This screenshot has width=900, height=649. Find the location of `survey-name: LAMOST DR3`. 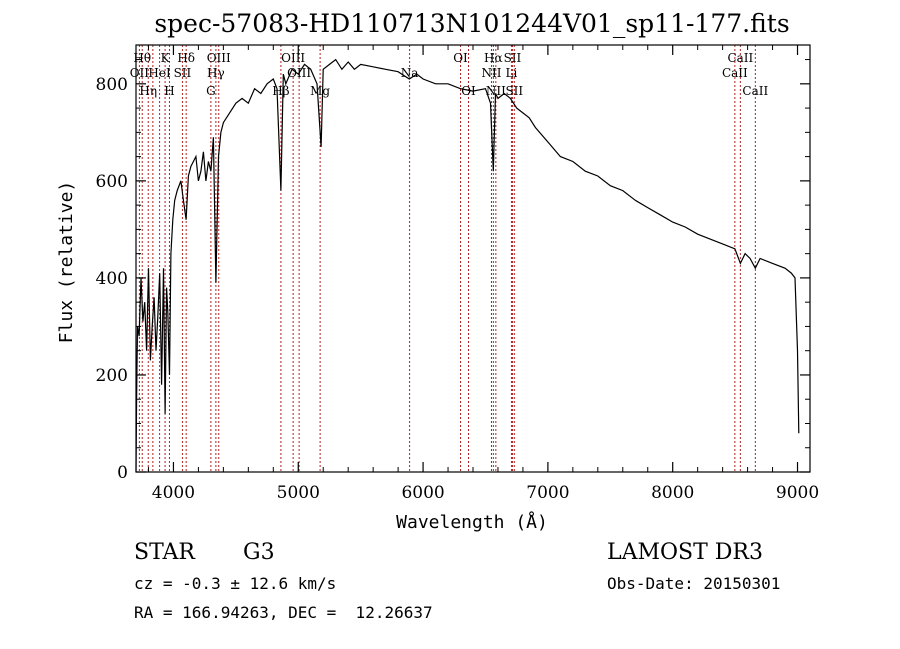

survey-name: LAMOST DR3 is located at coordinates (685, 552).